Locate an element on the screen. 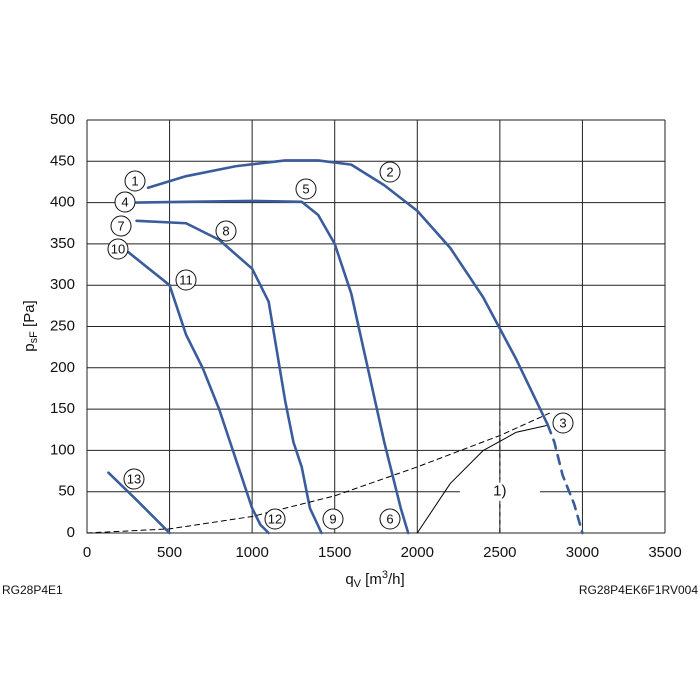 This screenshot has height=700, width=700. y-label-part: p is located at coordinates (29, 347).